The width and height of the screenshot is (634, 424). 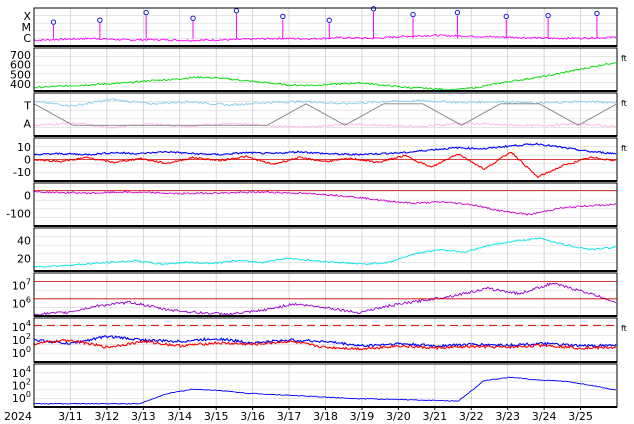 I want to click on x-tick-label: 3/21, so click(x=434, y=416).